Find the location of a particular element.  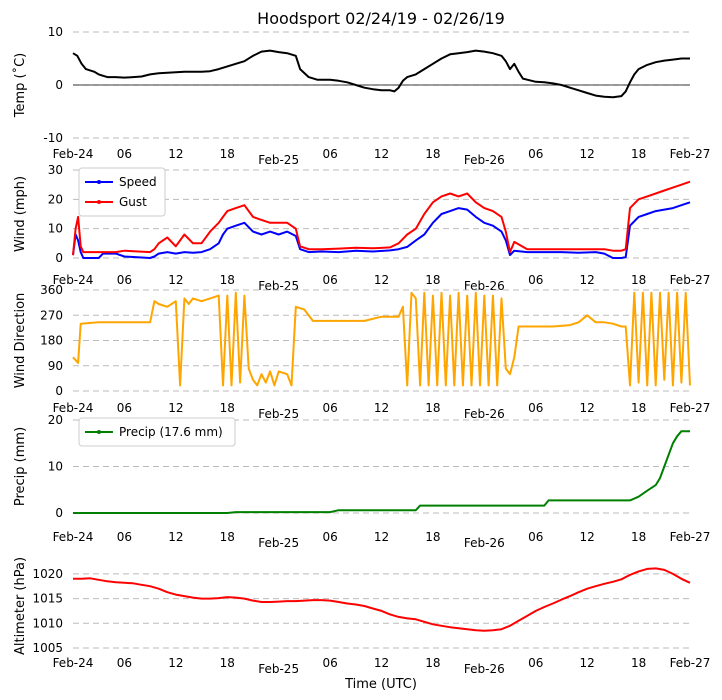

series-line-gust is located at coordinates (381, 218).